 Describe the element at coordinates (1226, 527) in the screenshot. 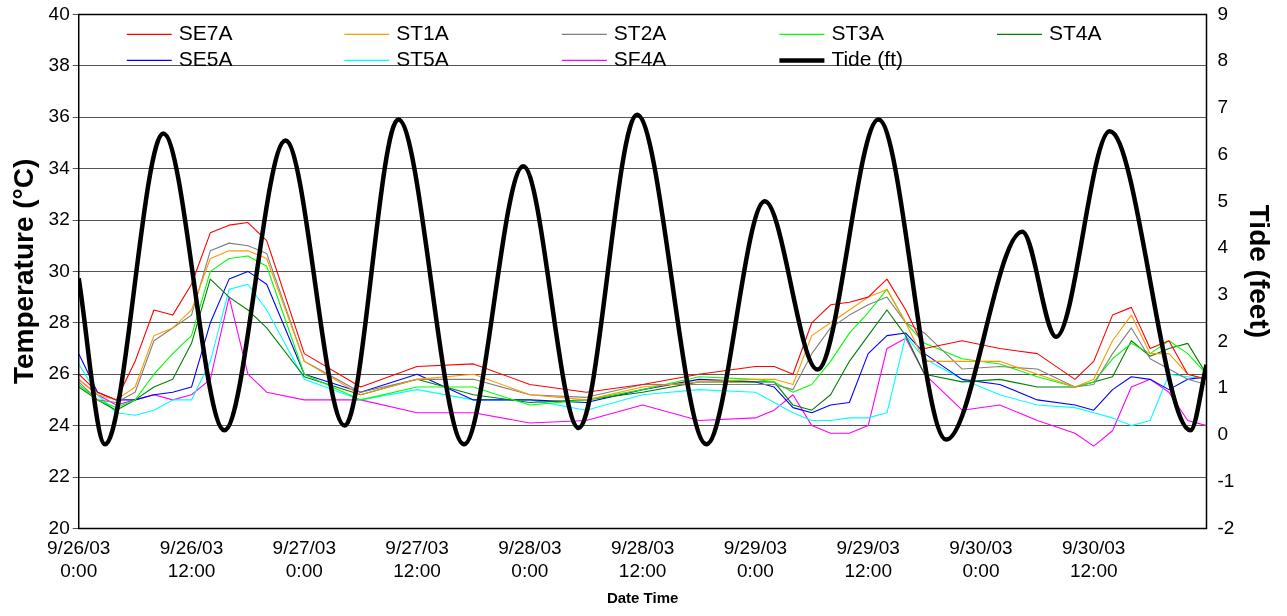

I see `y2-tick-label: -2` at that location.